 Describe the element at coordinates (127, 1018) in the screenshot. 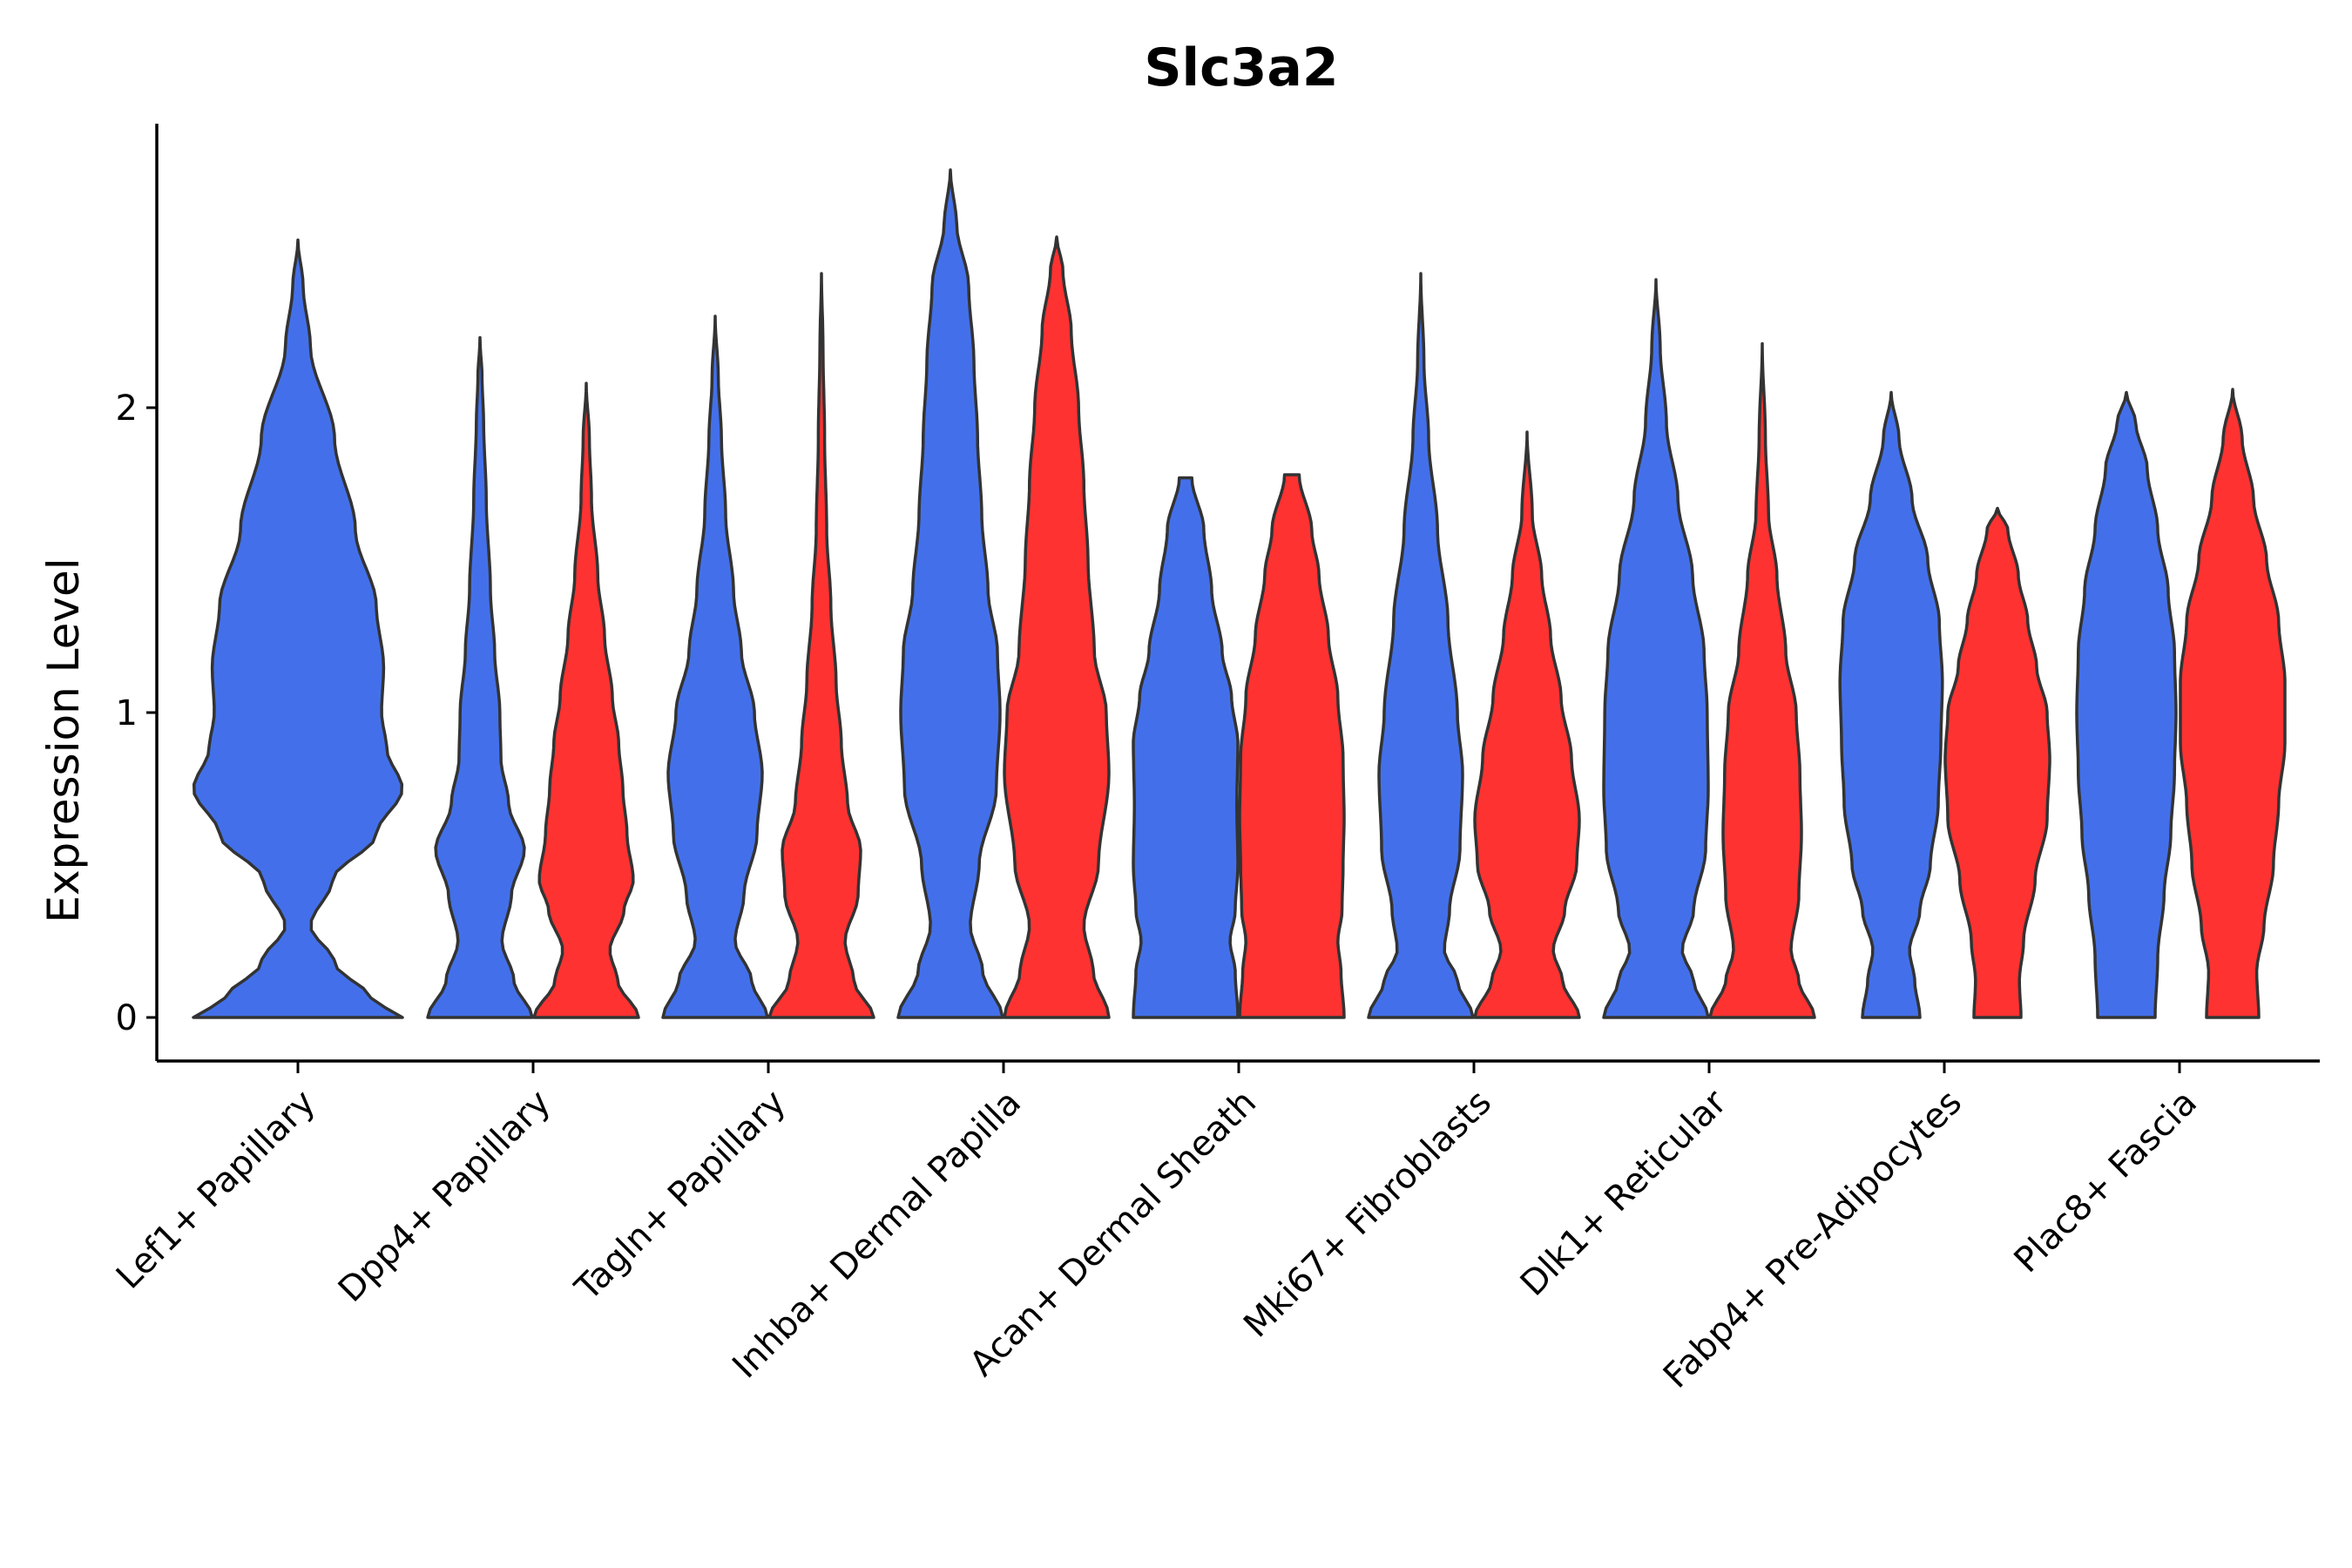

I see `y-tick-label: 0` at that location.